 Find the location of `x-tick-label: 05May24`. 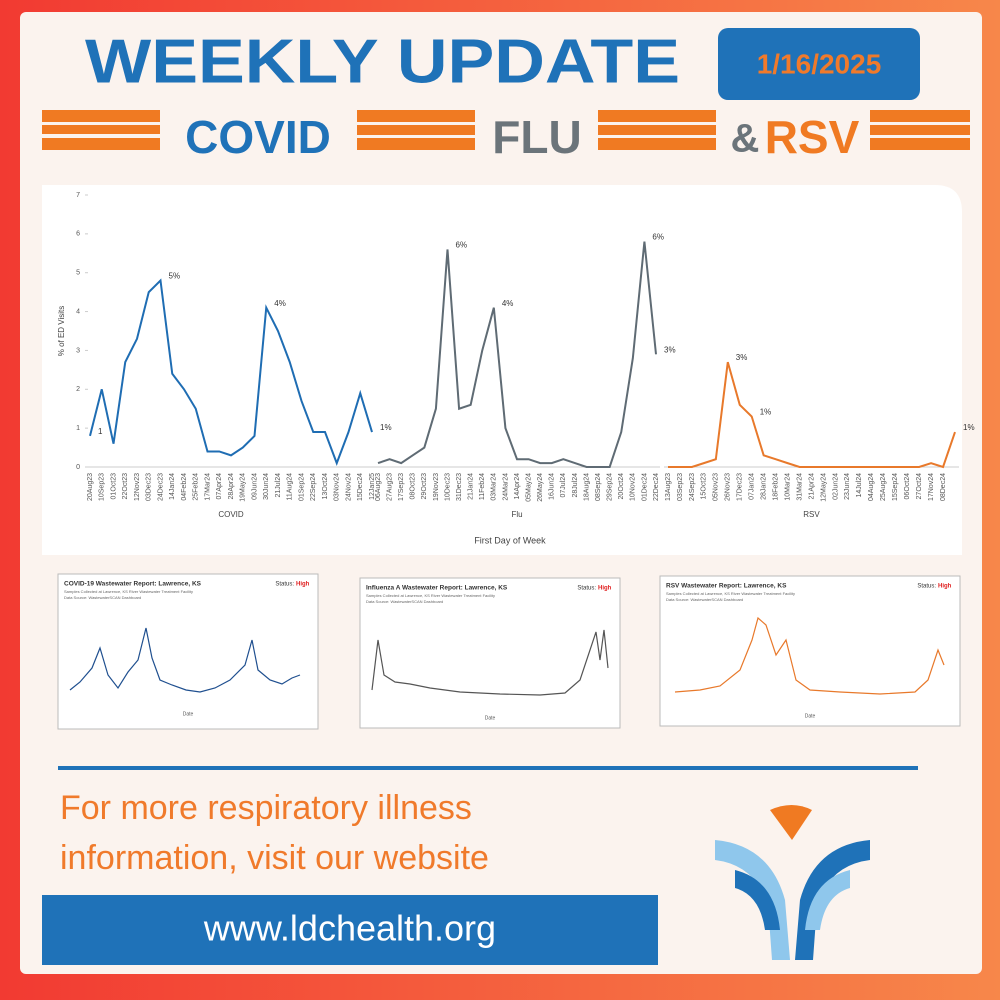

x-tick-label: 05May24 is located at coordinates (528, 487).